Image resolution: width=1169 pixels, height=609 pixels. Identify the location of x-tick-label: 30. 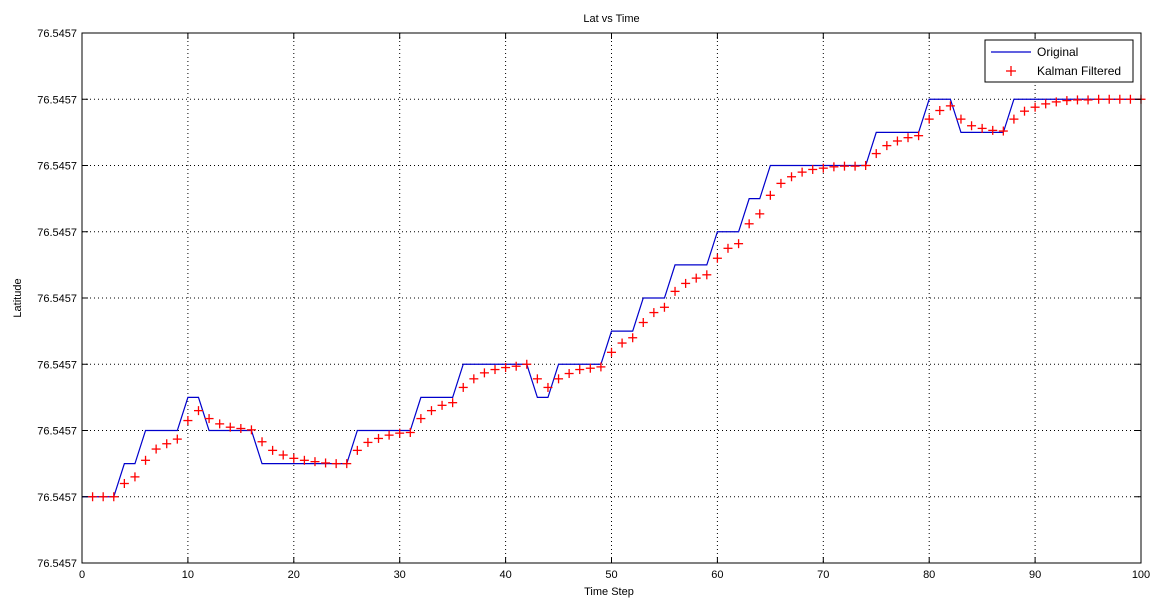
(400, 575).